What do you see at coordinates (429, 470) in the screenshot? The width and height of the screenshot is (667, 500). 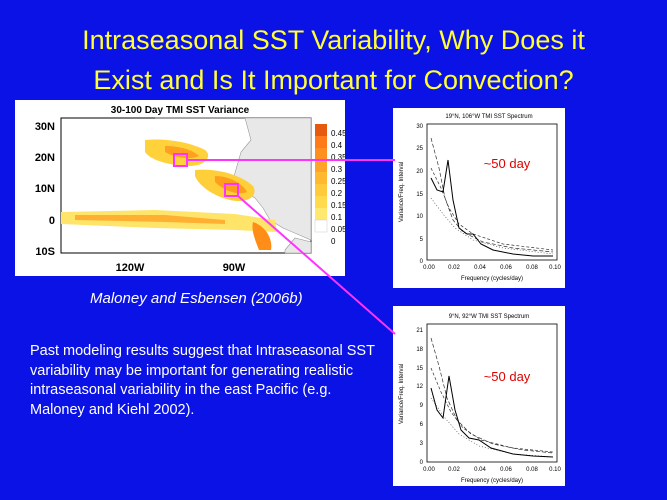 I see `xtick-bottom-000: 0.00` at bounding box center [429, 470].